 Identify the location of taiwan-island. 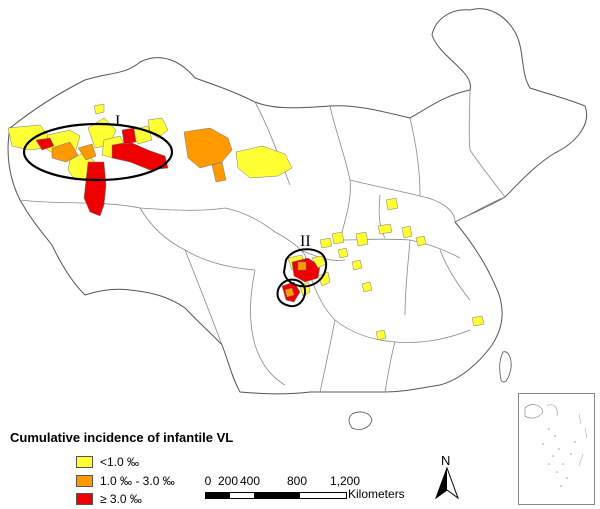
(505, 367).